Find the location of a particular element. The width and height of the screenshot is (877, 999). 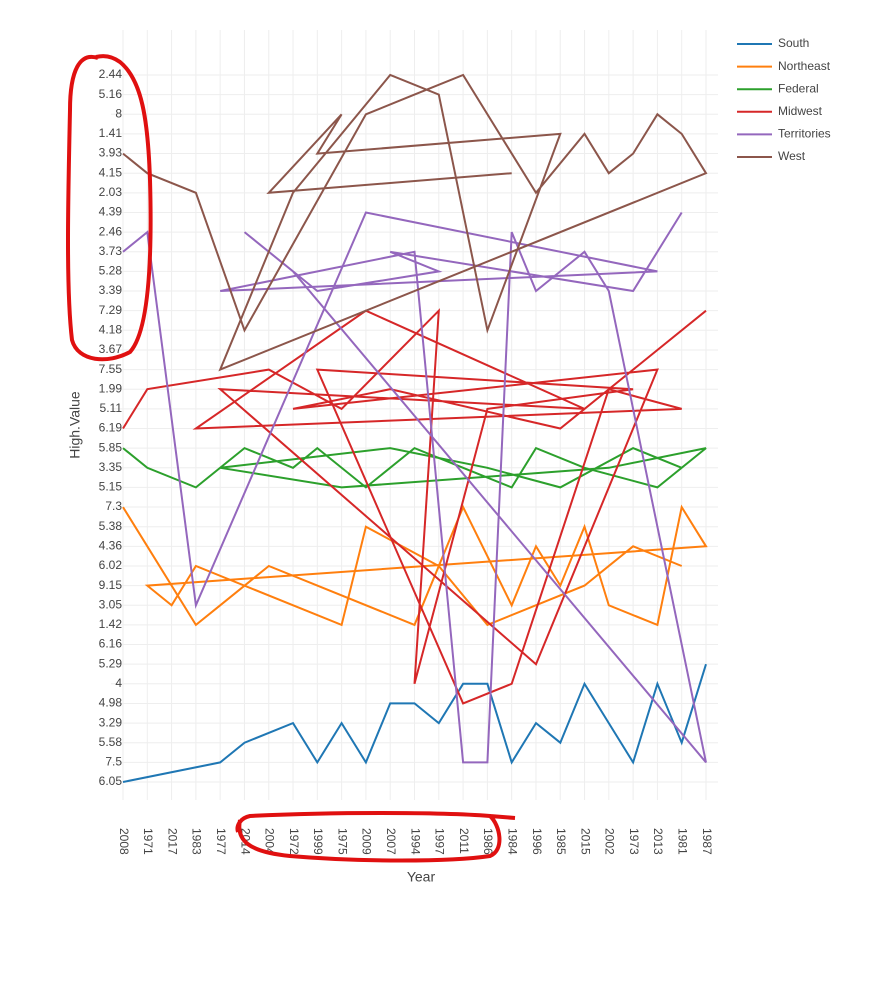

x-axis-title: Year is located at coordinates (421, 877).